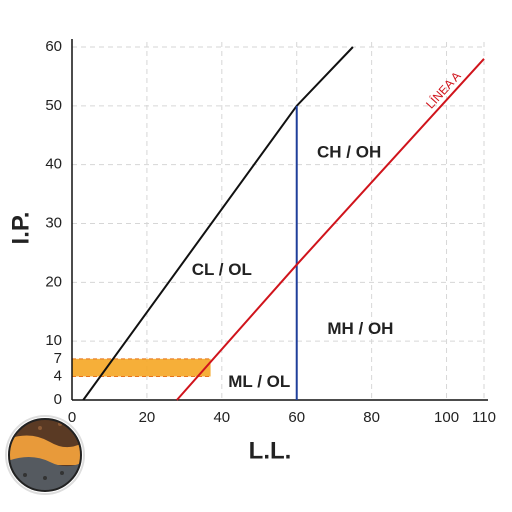 The width and height of the screenshot is (512, 512). Describe the element at coordinates (259, 381) in the screenshot. I see `region-label: ML / OL` at that location.